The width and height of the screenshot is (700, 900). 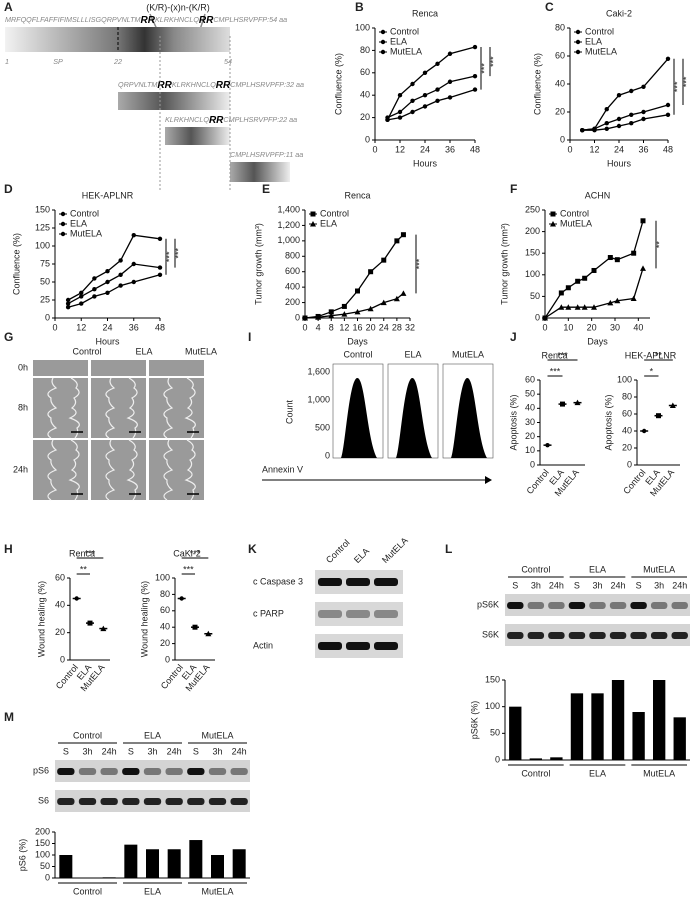 I want to click on y-tick-label: 80, so click(x=627, y=396).